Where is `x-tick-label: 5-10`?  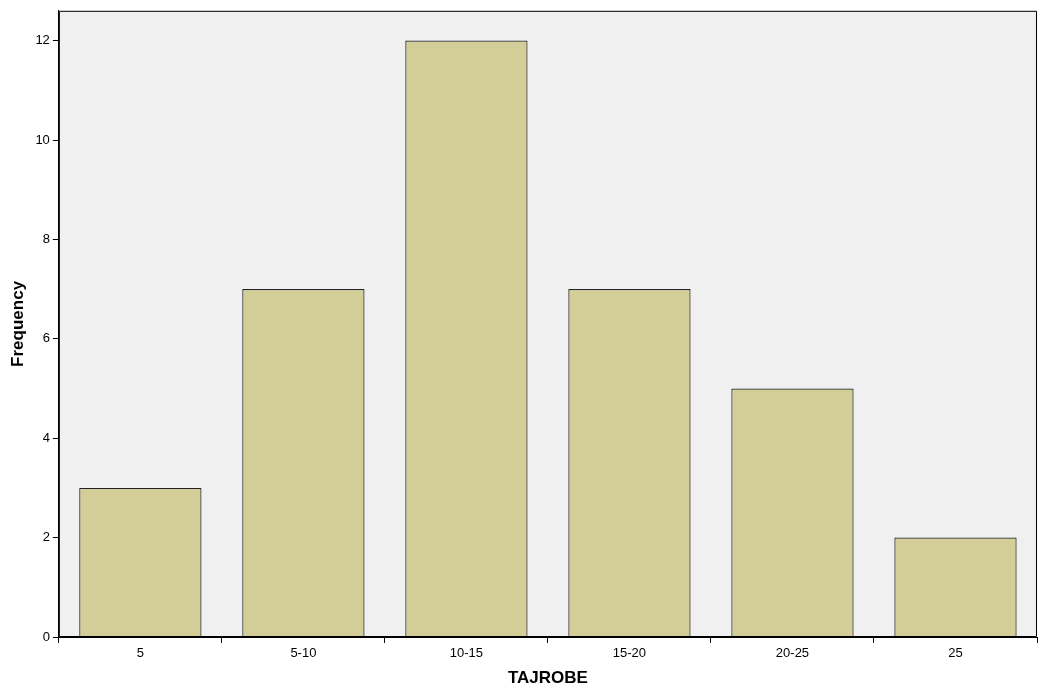 x-tick-label: 5-10 is located at coordinates (303, 653).